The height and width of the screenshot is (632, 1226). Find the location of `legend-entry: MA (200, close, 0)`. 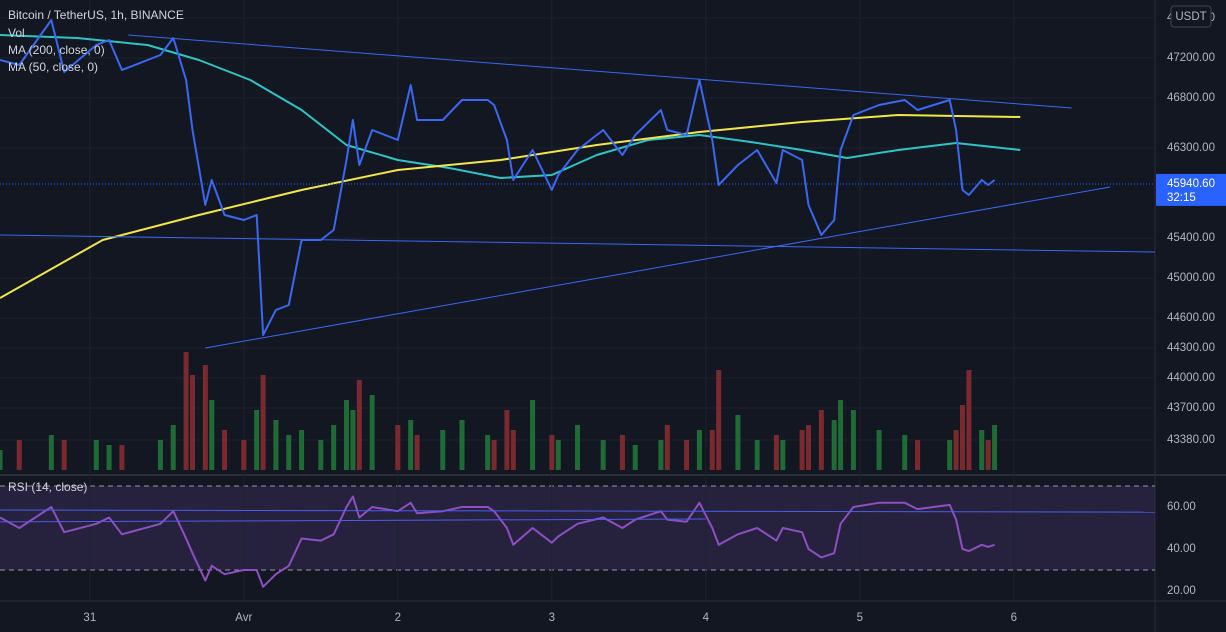

legend-entry: MA (200, close, 0) is located at coordinates (56, 50).